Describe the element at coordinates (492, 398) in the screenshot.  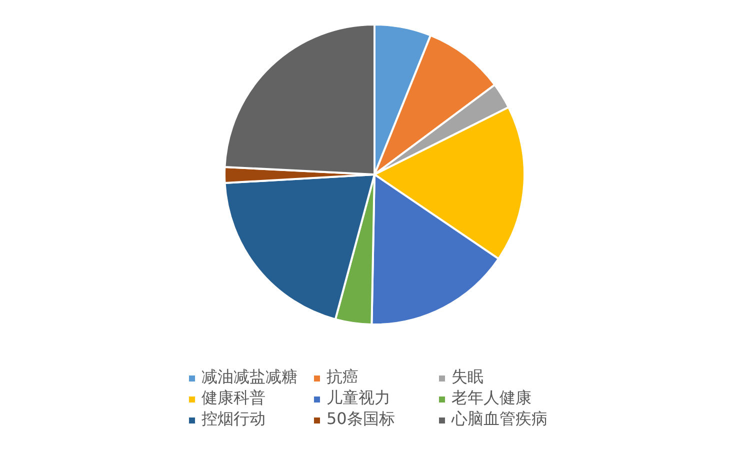
I see `legend-label: 老年人健康` at that location.